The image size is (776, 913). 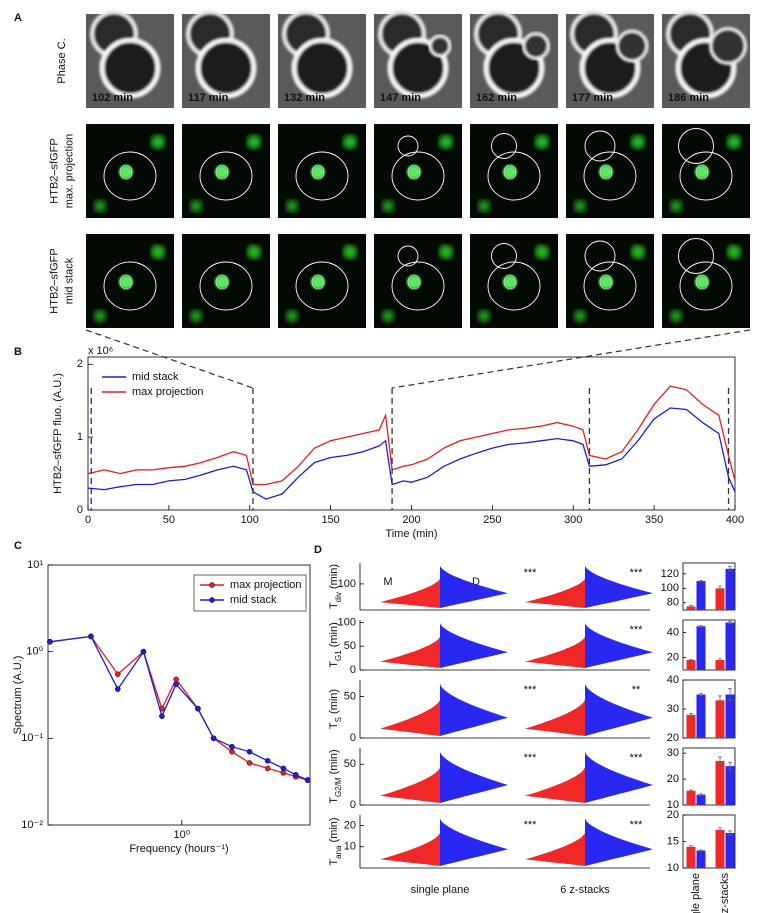 I want to click on x-axis-label: Time (min), so click(x=411, y=534).